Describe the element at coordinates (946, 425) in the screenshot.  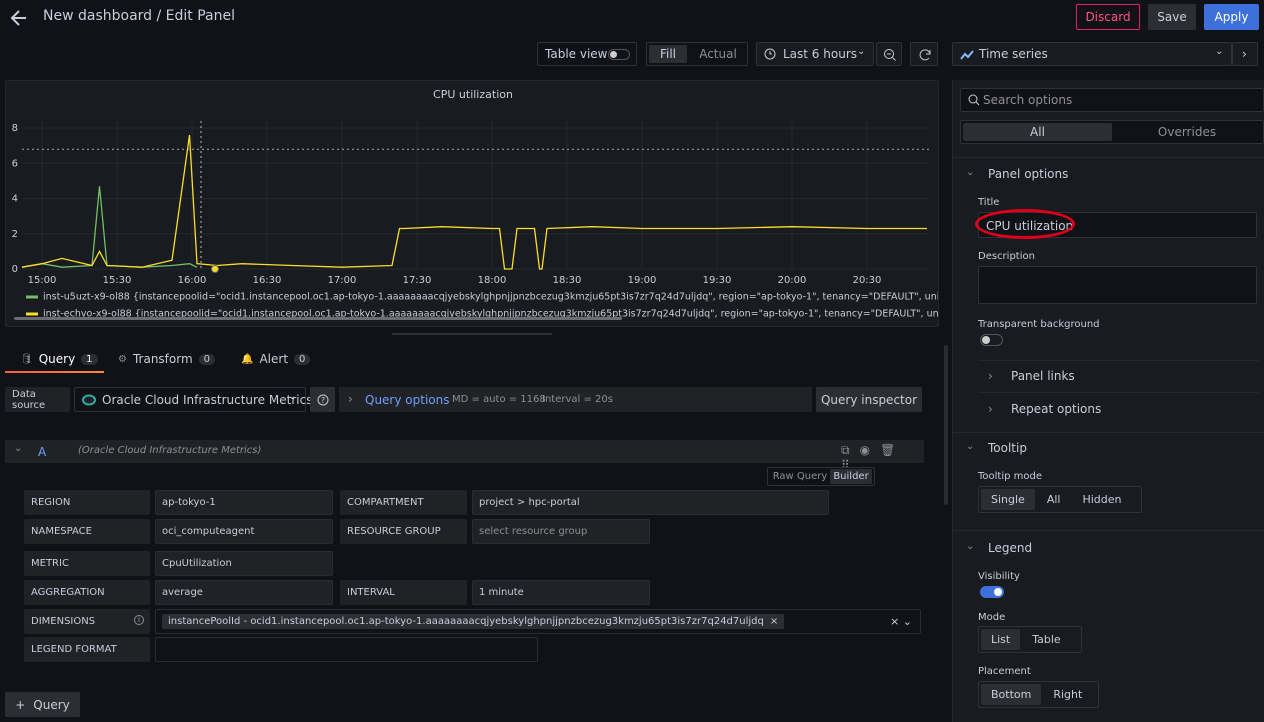
I see `scrollbar` at that location.